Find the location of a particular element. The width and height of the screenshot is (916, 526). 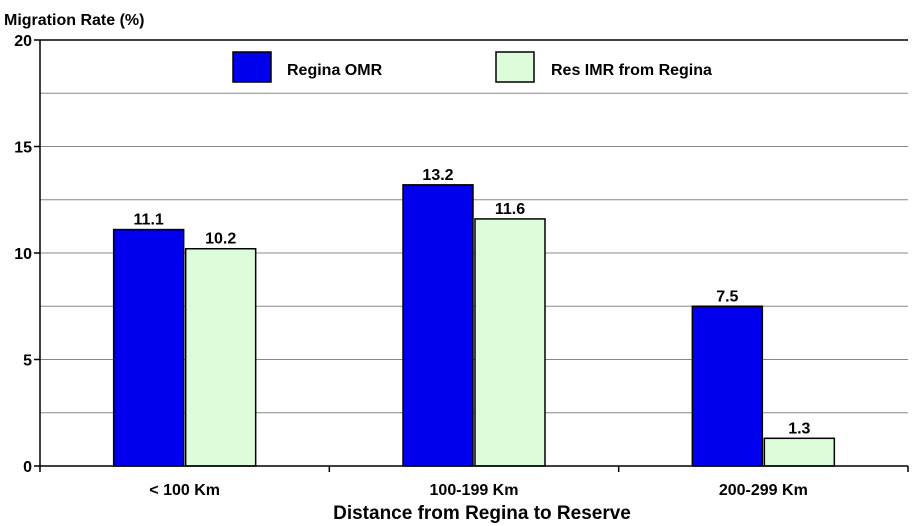

x-axis-label: Distance from Regina to Reserve is located at coordinates (482, 513).